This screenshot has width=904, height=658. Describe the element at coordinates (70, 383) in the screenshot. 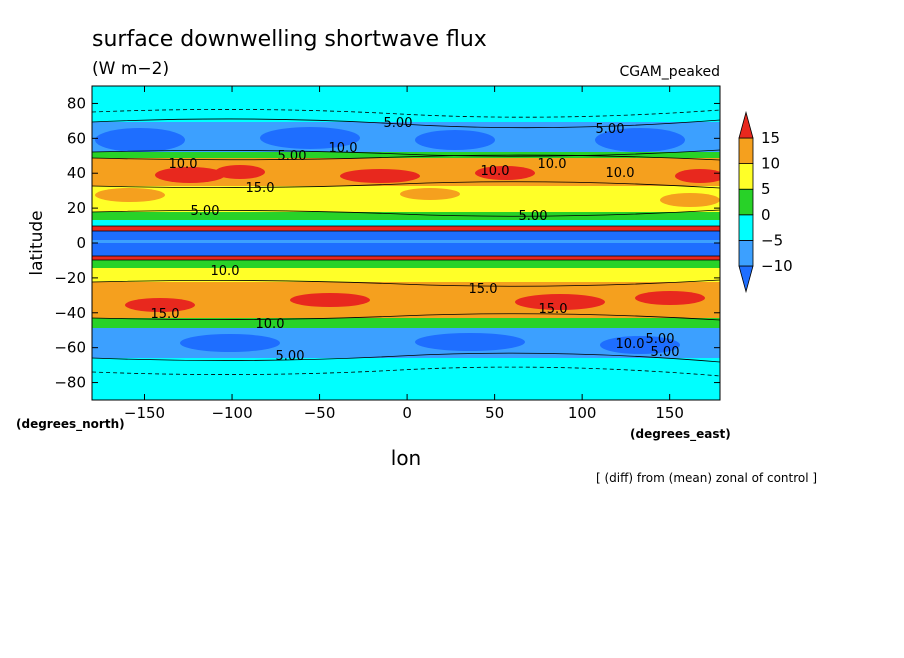

I see `y-tick-label: −80` at that location.